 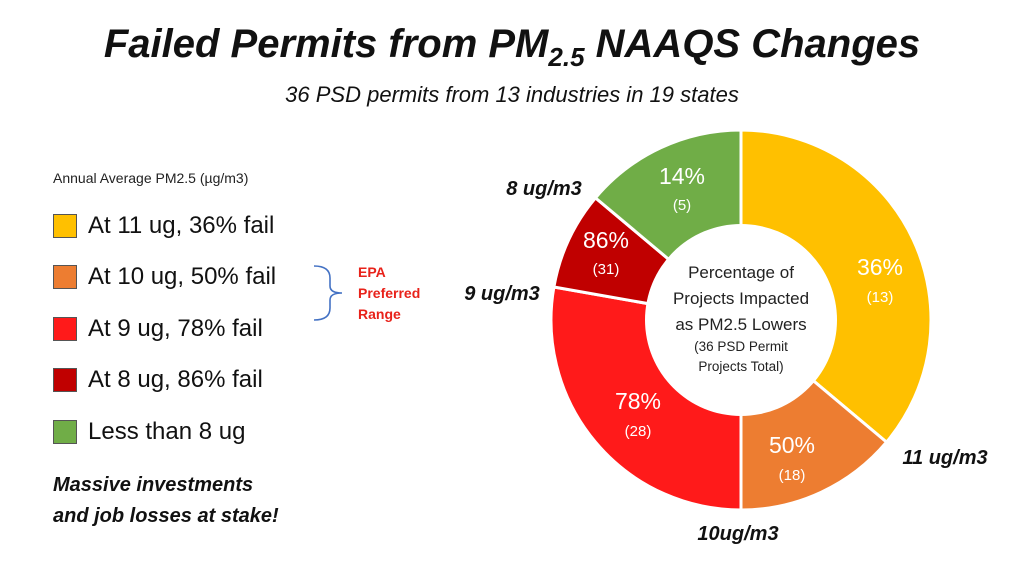 I want to click on slice-9ug-pct-label: 78%, so click(x=638, y=401).